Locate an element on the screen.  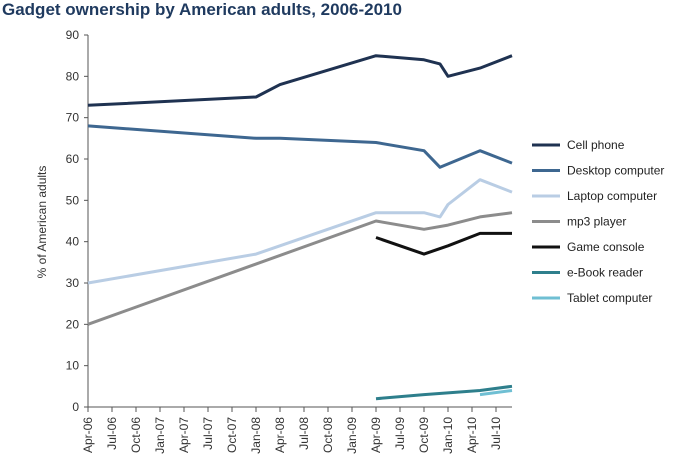
series-line-game-console is located at coordinates (443, 243).